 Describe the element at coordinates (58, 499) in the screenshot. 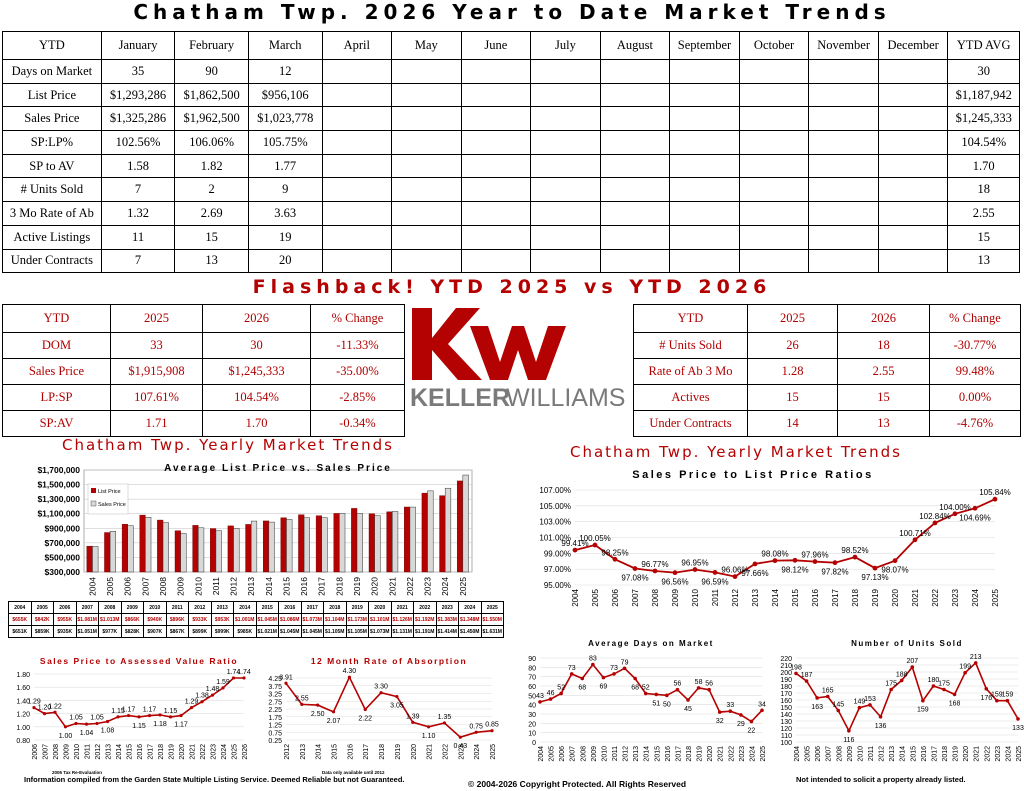

I see `y-tick-label: $1,300,000` at that location.